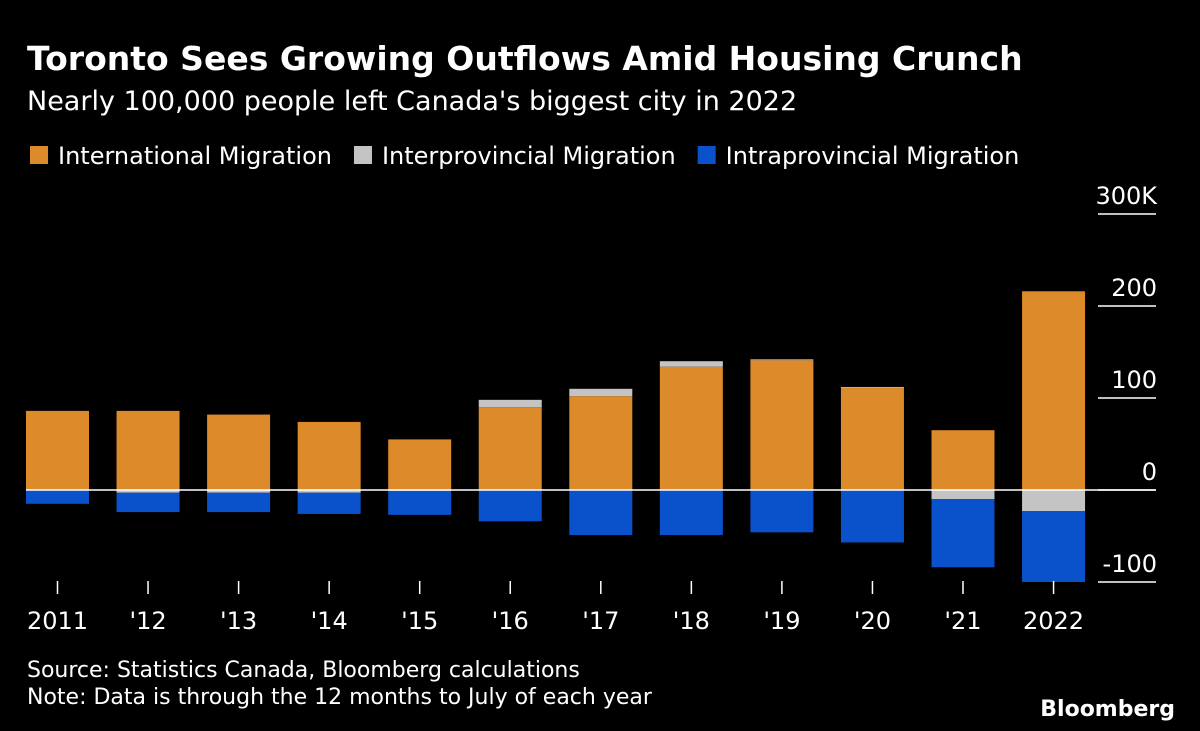  I want to click on x-tick-label: '20, so click(872, 621).